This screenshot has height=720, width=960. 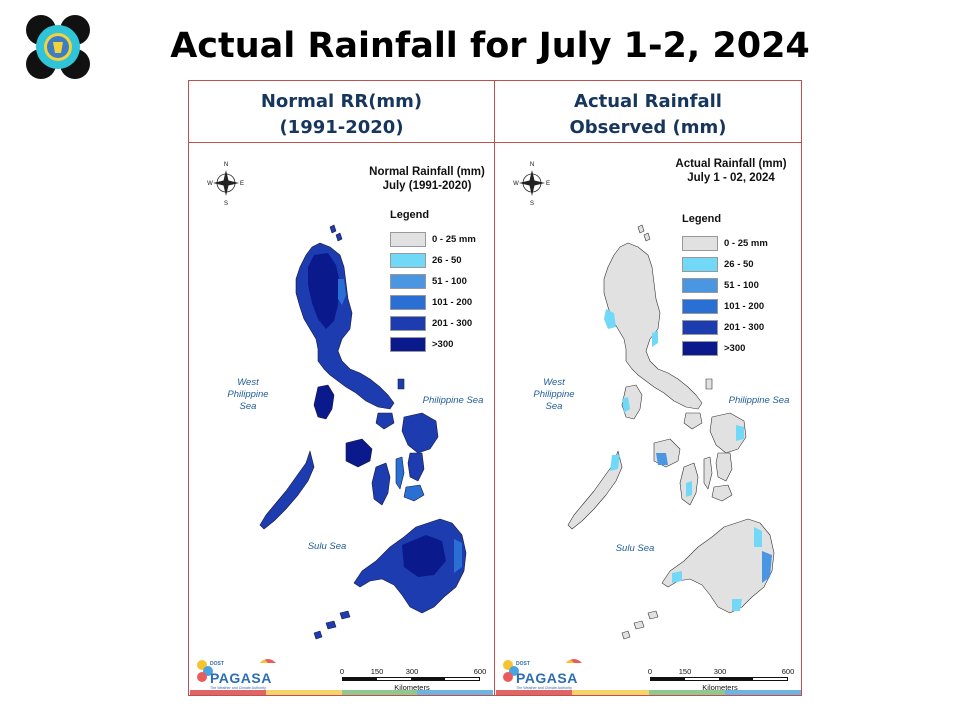 What do you see at coordinates (341, 115) in the screenshot?
I see `normal-rainfall-header: Normal RR(mm) (1991-2020)` at bounding box center [341, 115].